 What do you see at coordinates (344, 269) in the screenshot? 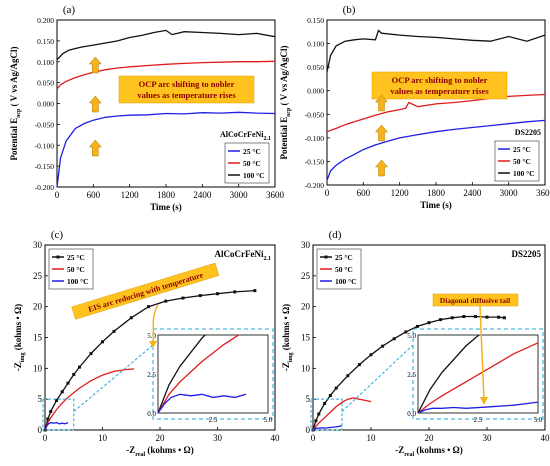
I see `legend-label: 50 °C` at bounding box center [344, 269].